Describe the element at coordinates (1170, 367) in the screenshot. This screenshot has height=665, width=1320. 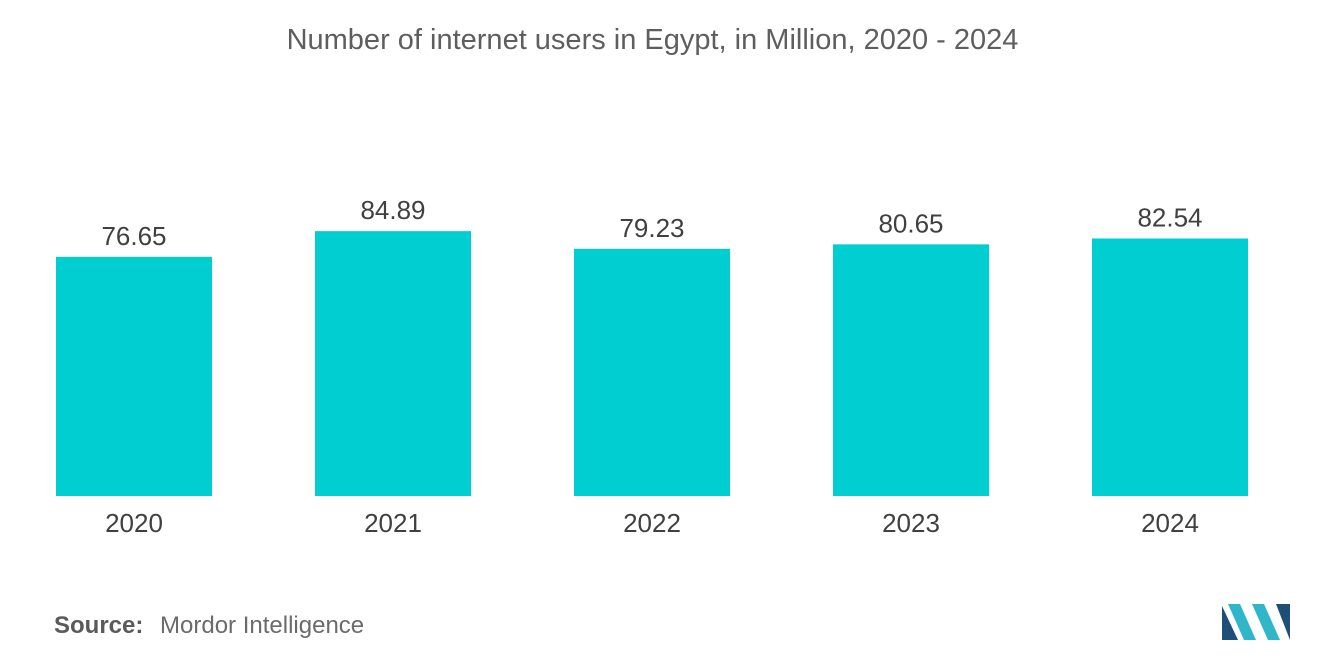
I see `bar-2024` at that location.